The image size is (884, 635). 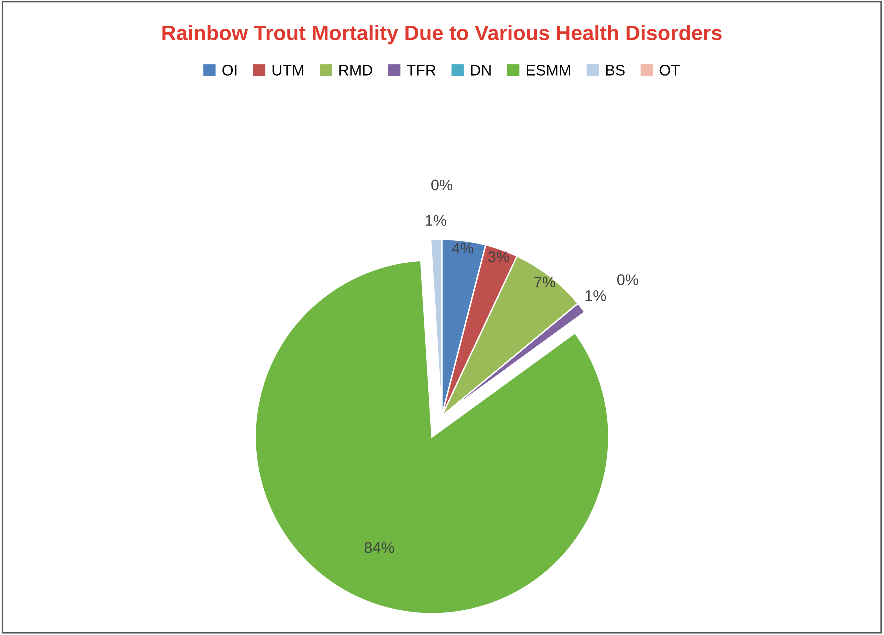 I want to click on legend-label: TFR, so click(x=421, y=70).